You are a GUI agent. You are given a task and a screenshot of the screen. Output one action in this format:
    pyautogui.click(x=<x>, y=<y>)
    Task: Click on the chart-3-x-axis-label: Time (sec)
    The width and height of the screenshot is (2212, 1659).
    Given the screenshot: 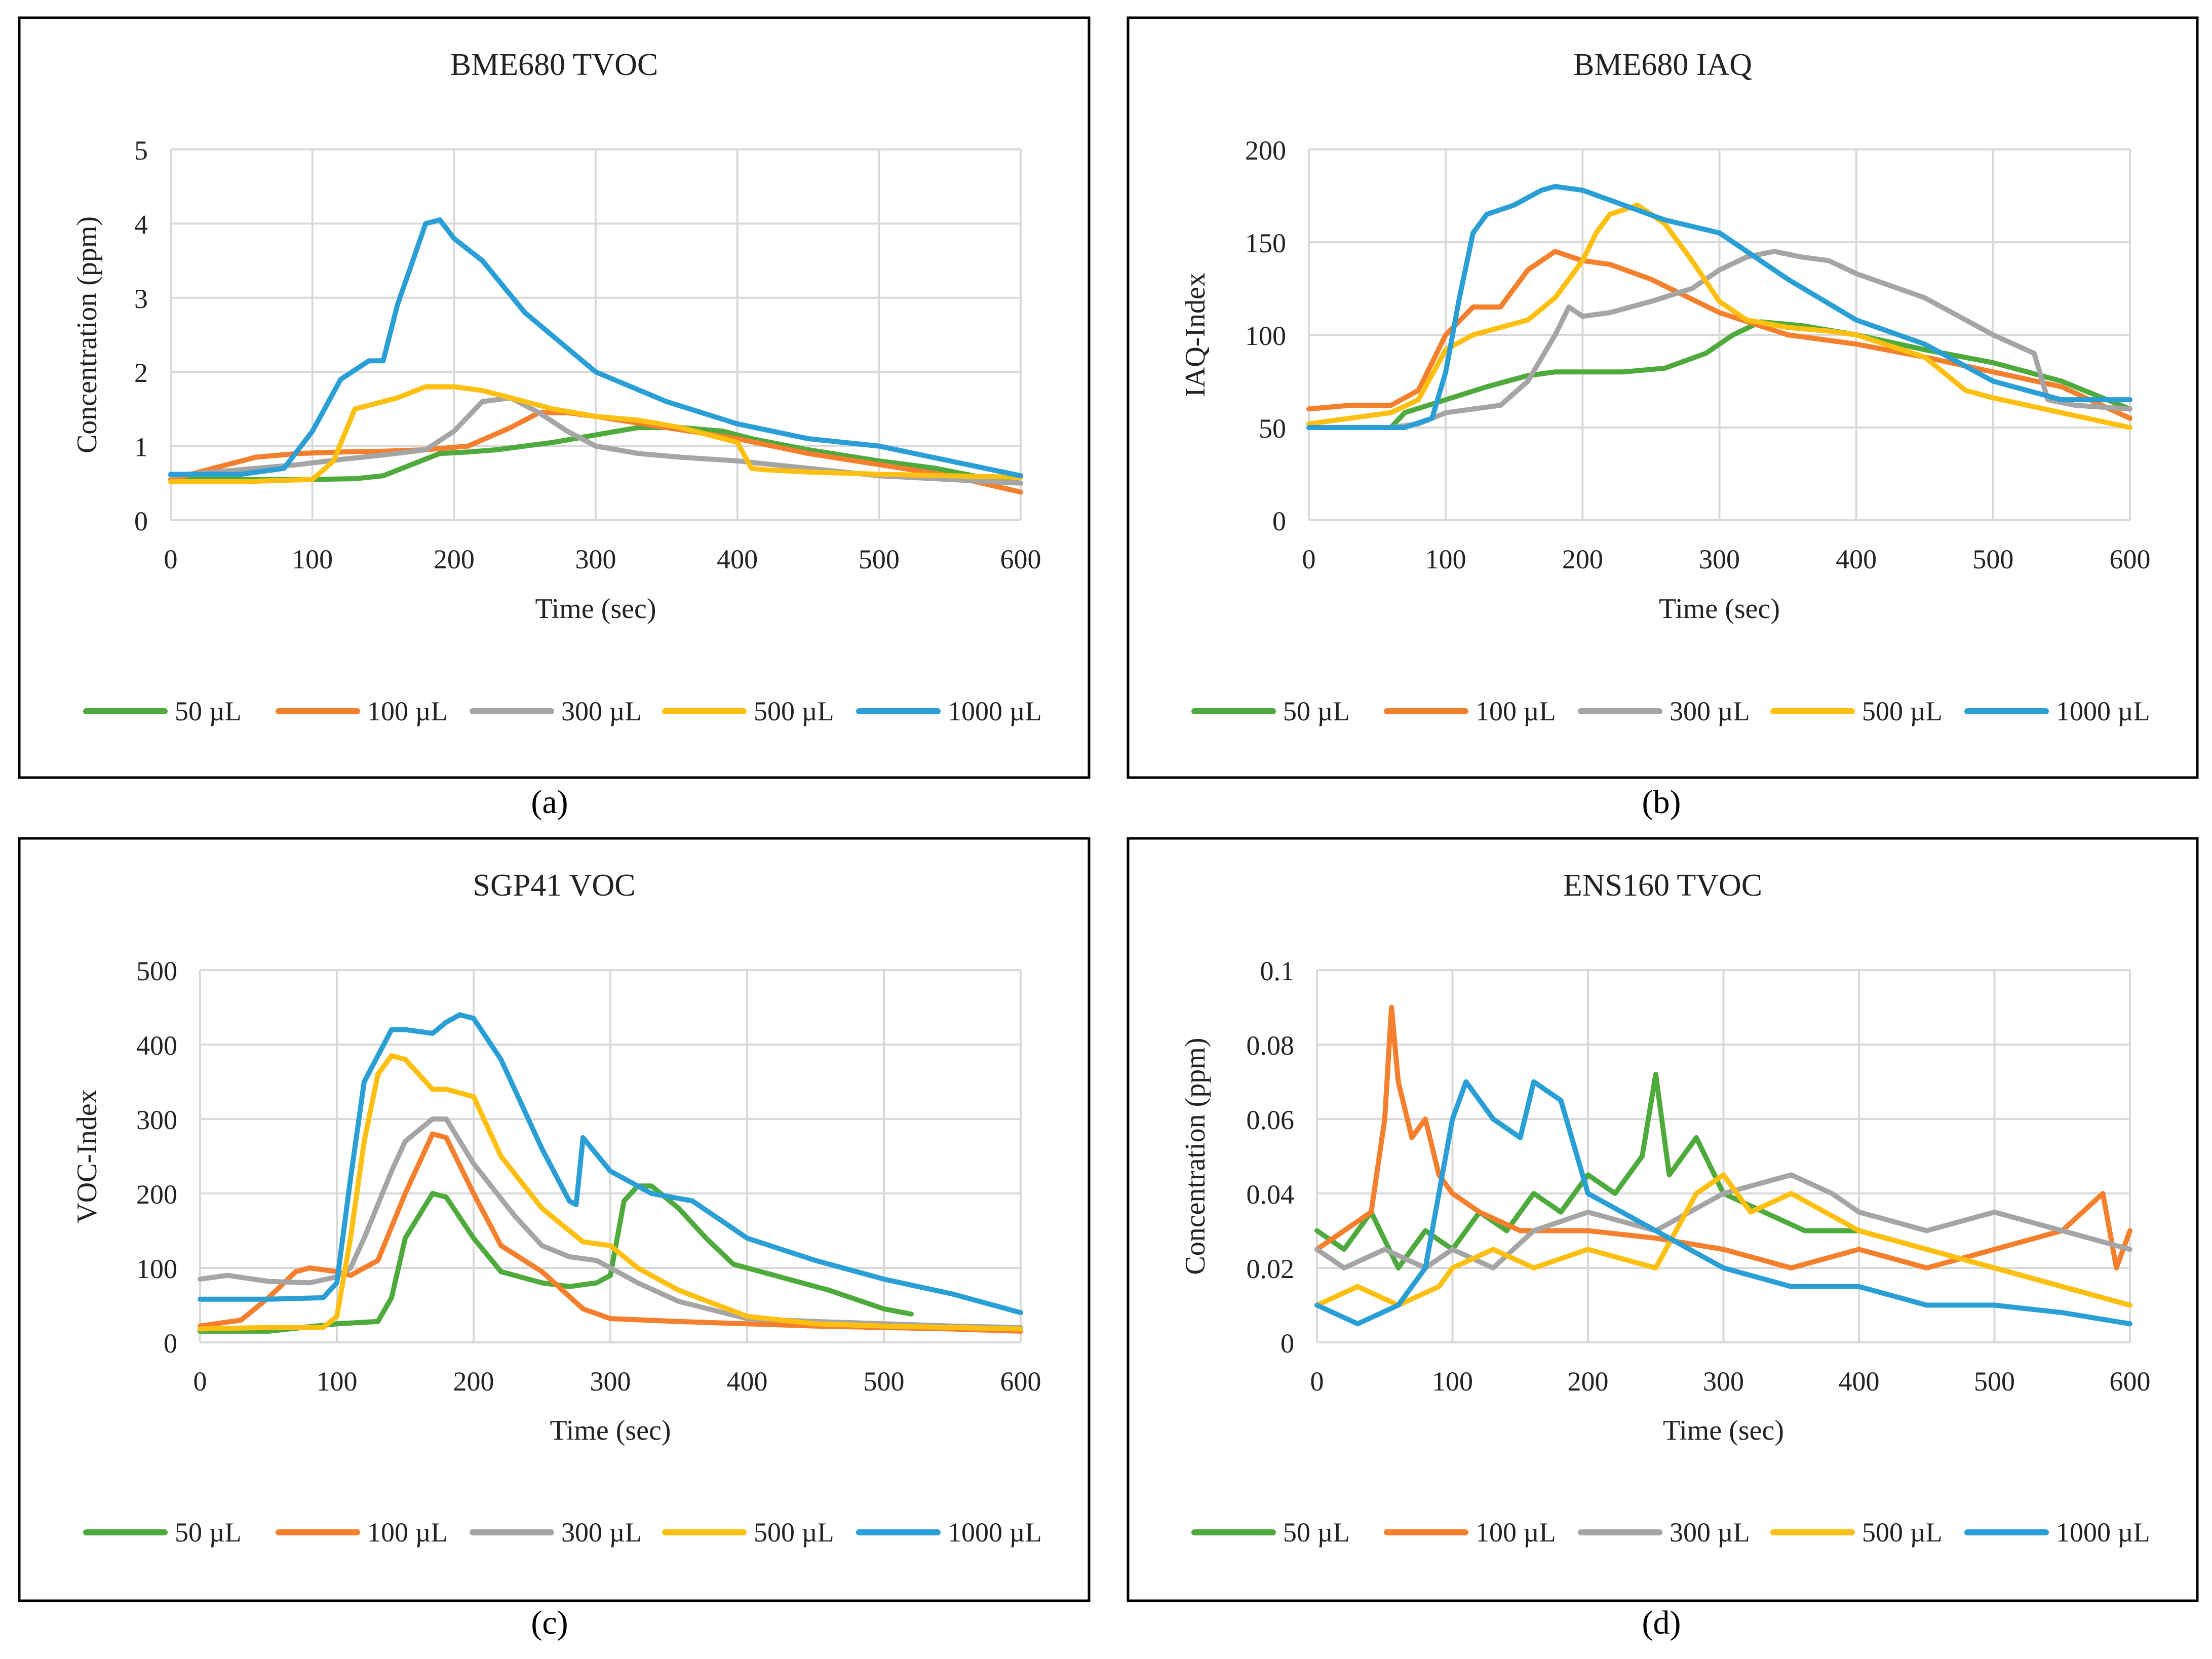 What is the action you would take?
    pyautogui.click(x=610, y=1430)
    